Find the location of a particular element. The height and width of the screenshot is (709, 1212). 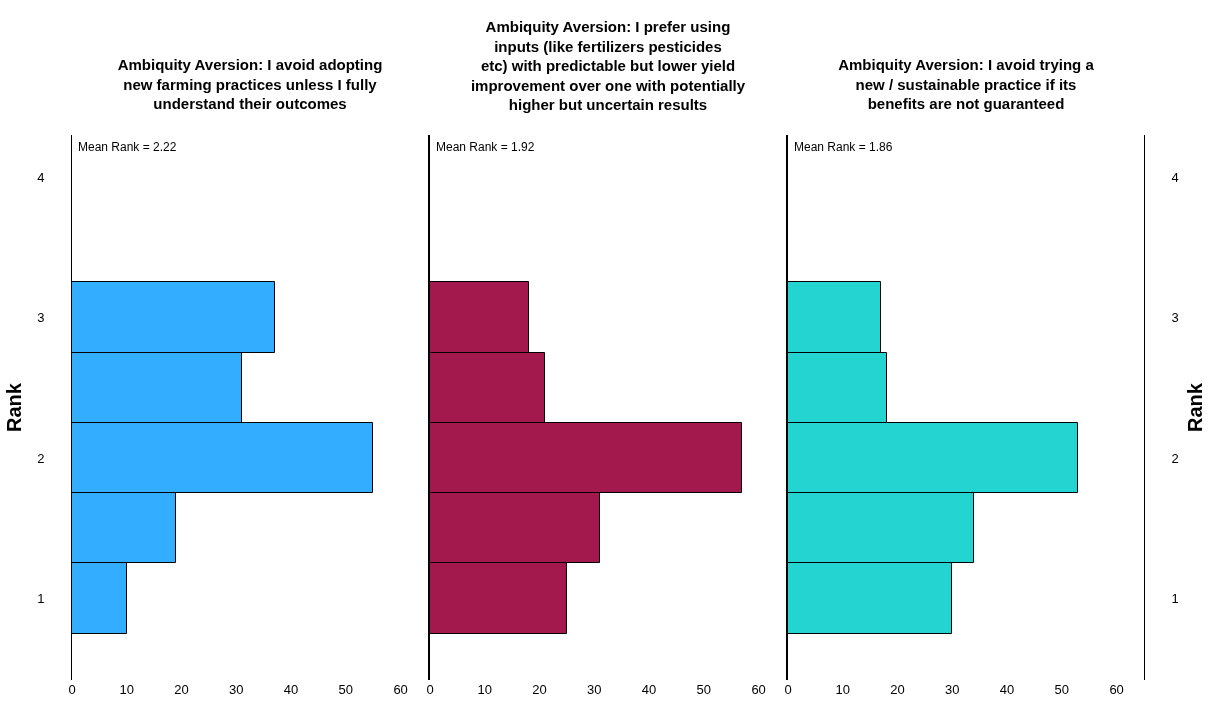

chart-title: Ambiquity Aversion: I avoid trying a new / sustainable practice if its benefits are not guaranteed is located at coordinates (966, 84).